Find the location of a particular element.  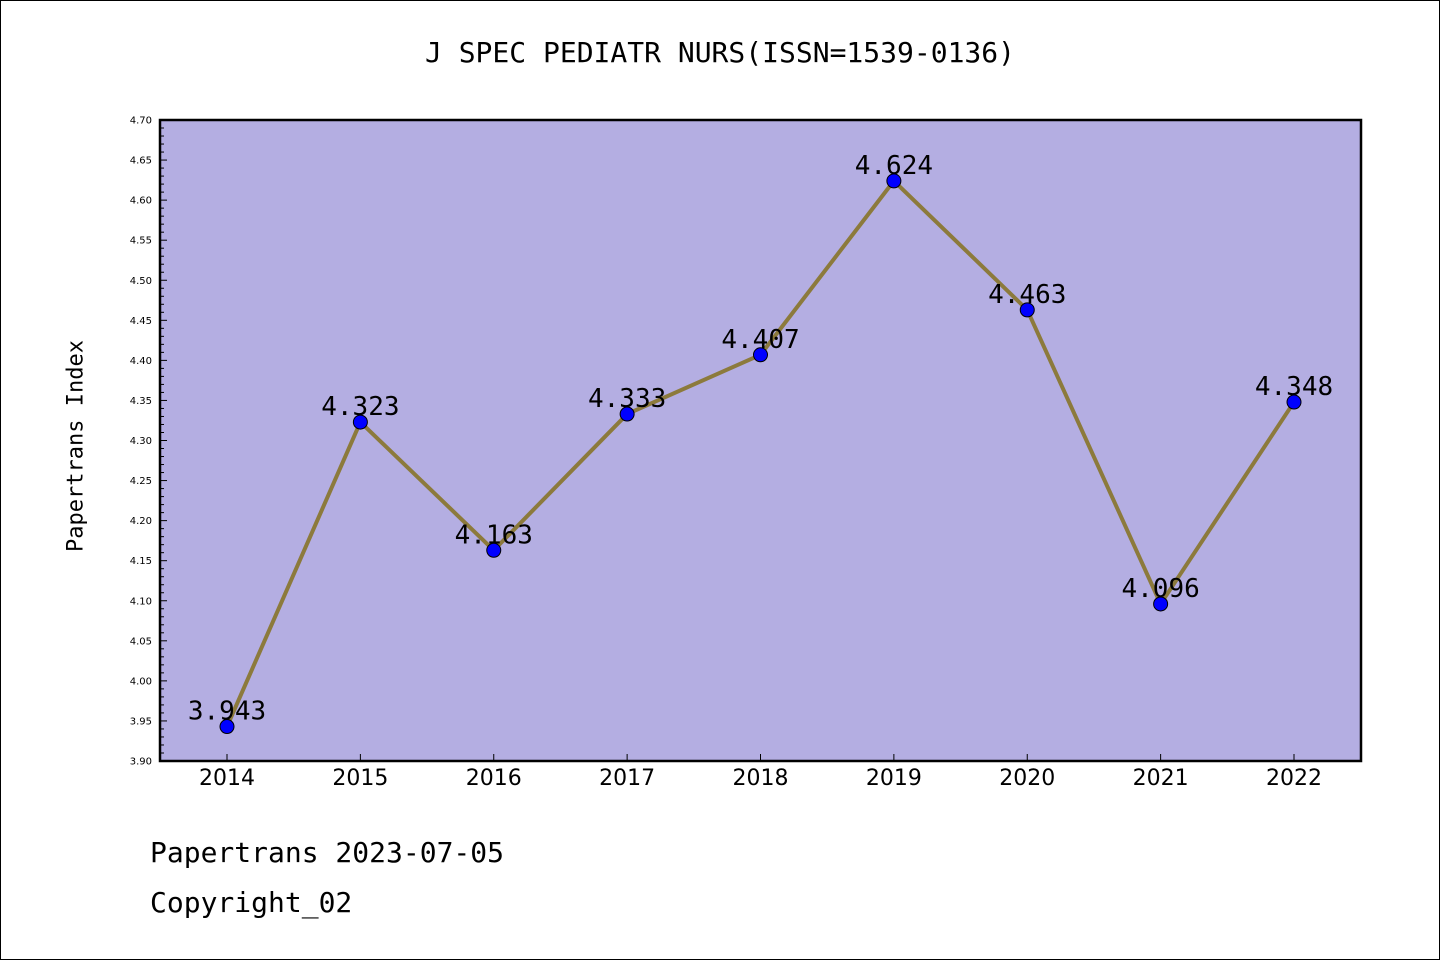

y-tick-label: 4.15 is located at coordinates (141, 561).